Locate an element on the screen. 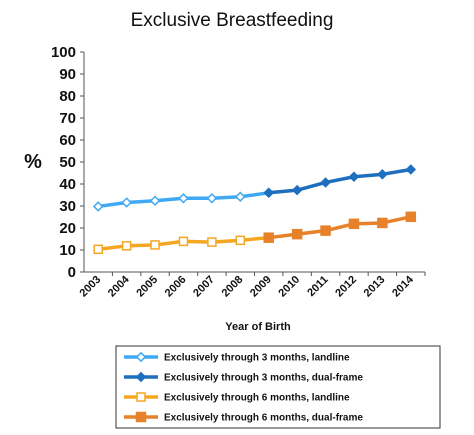  x-tick-label: 2013 is located at coordinates (375, 287).